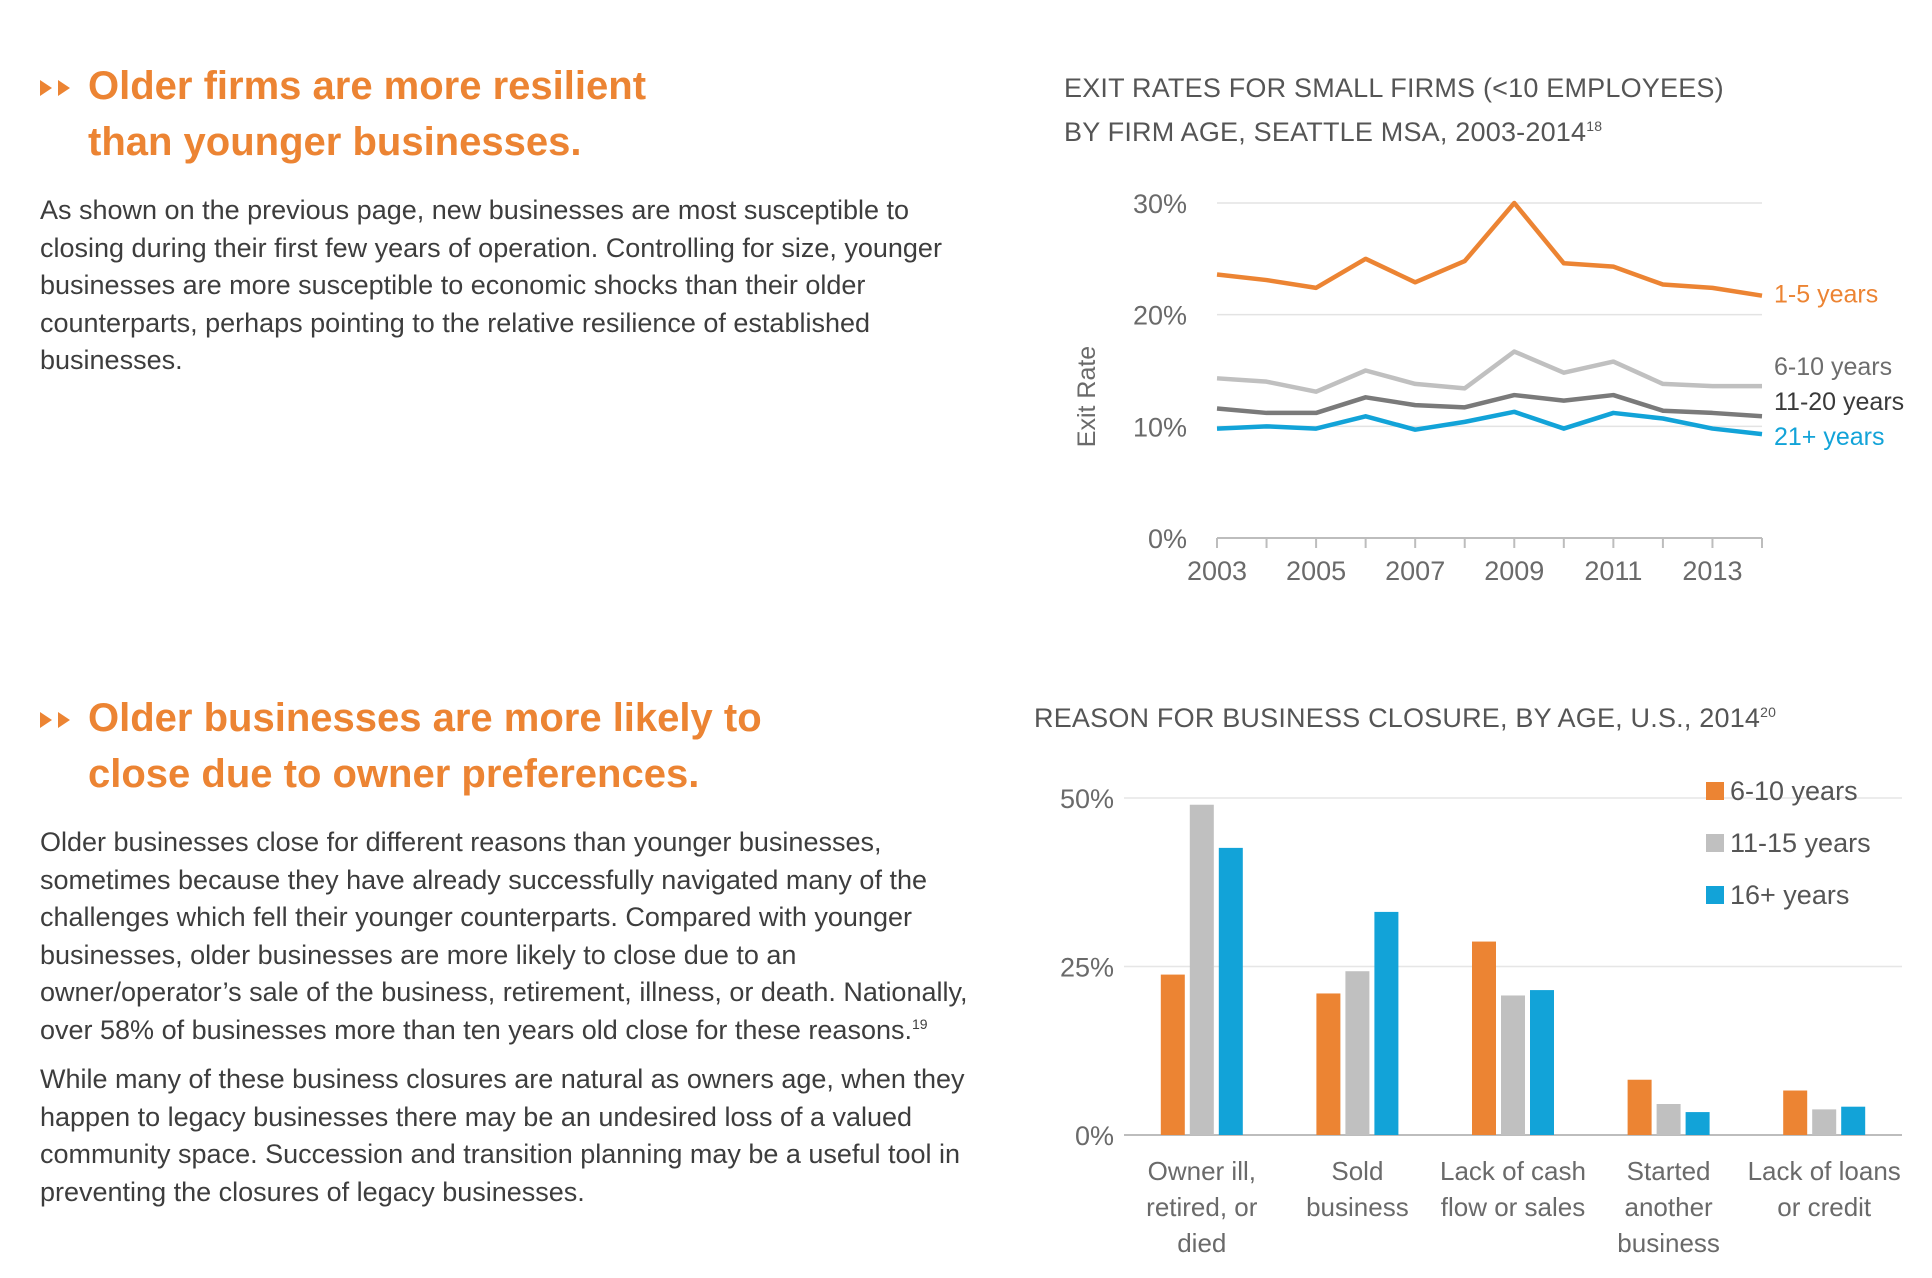 The width and height of the screenshot is (1932, 1278). Describe the element at coordinates (1768, 712) in the screenshot. I see `footnote-ref: 20` at that location.